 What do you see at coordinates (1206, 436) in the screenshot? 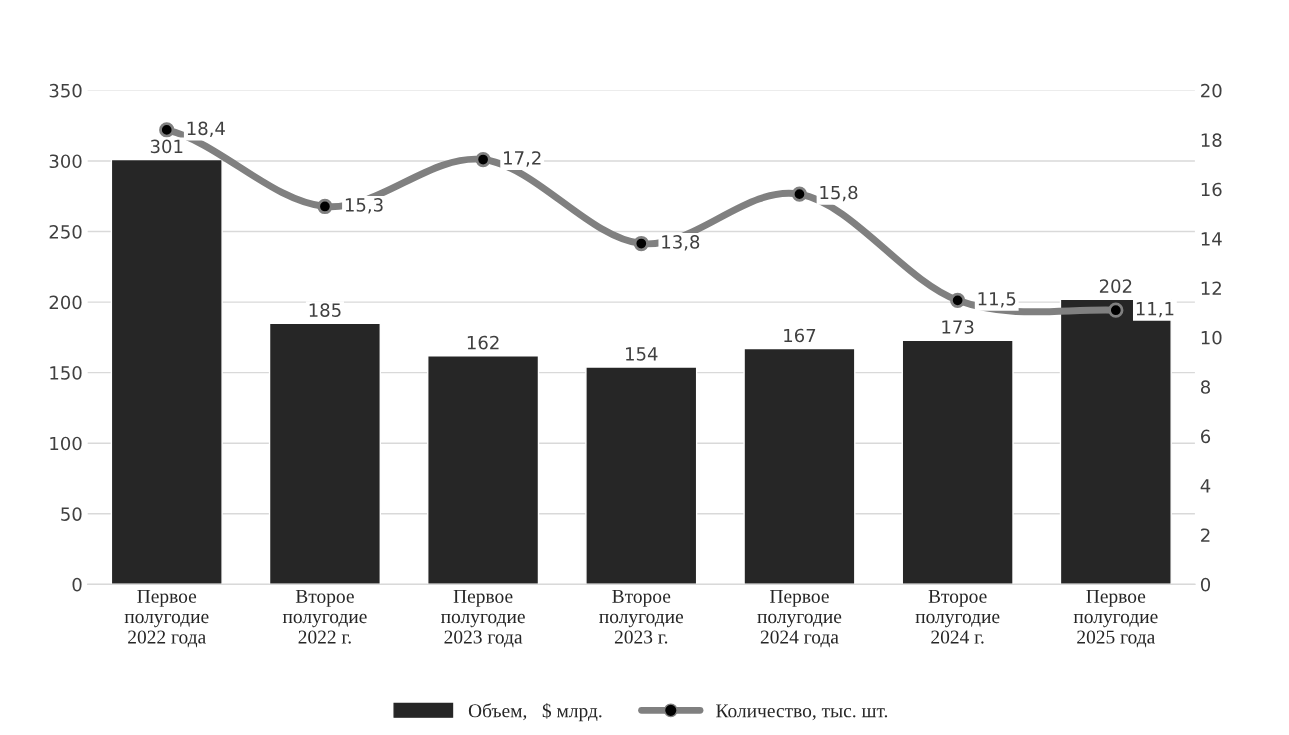
I see `y2-tick-label: 6` at bounding box center [1206, 436].